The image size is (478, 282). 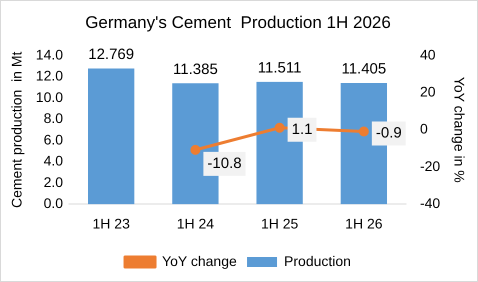 I want to click on legend-label: Production, so click(x=317, y=260).